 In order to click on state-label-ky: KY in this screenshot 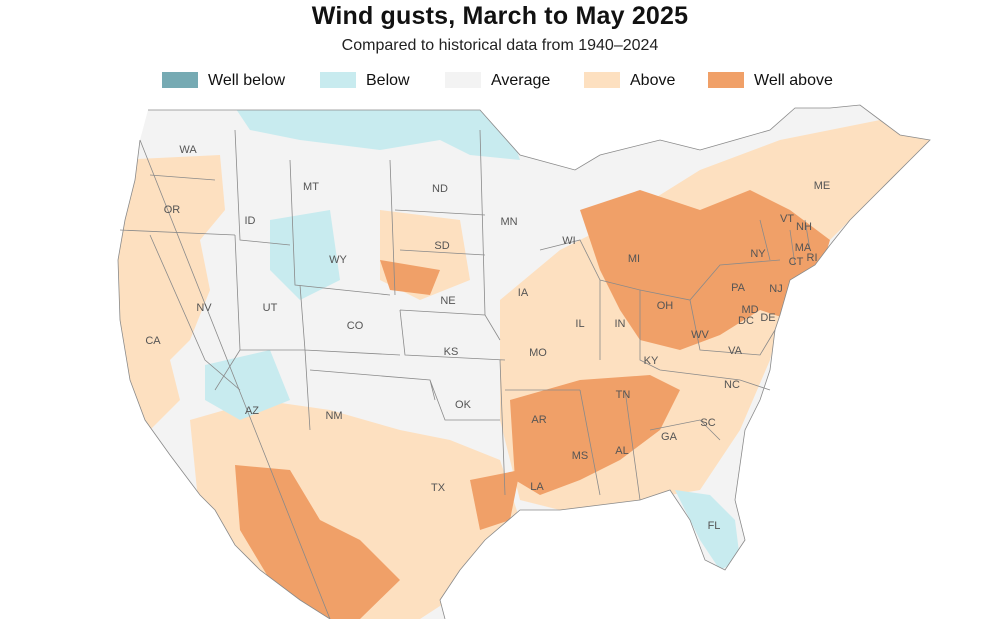, I will do `click(651, 361)`.